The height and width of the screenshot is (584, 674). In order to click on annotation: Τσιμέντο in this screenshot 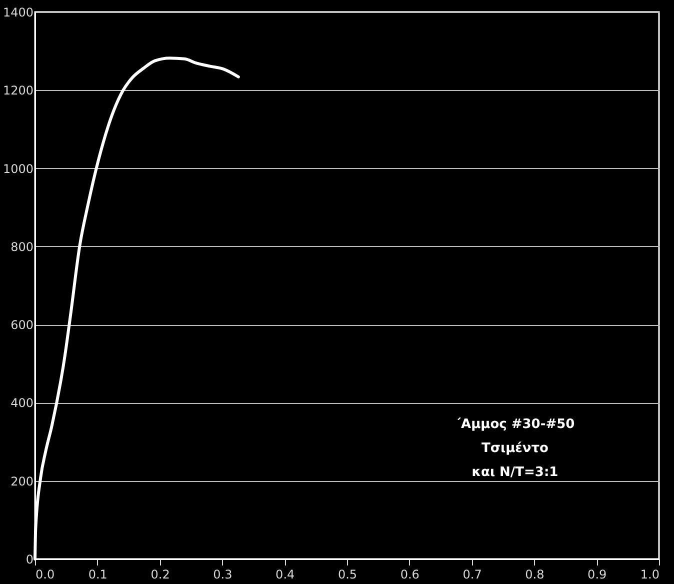, I will do `click(515, 448)`.